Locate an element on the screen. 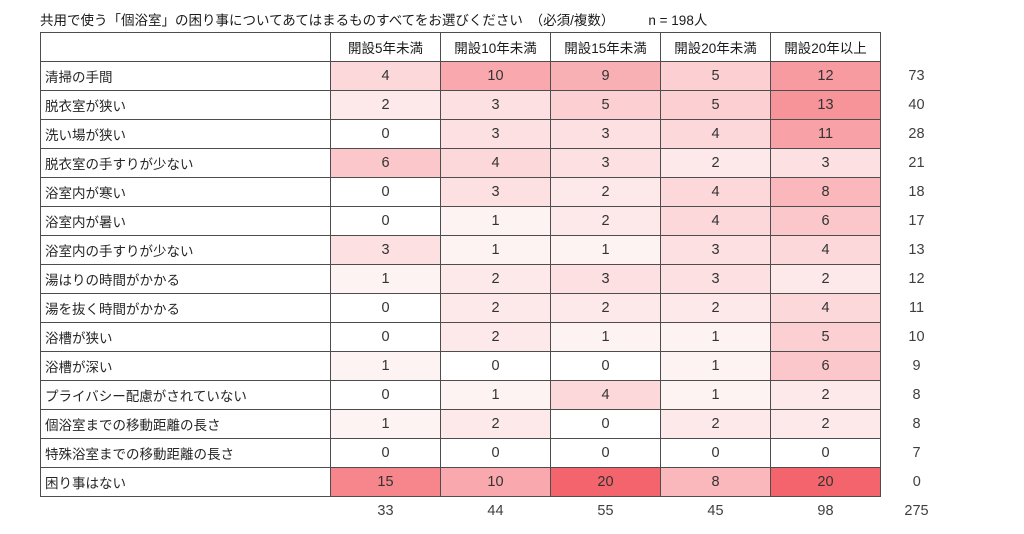  row-label: 浴室内が寒い is located at coordinates (185, 192).